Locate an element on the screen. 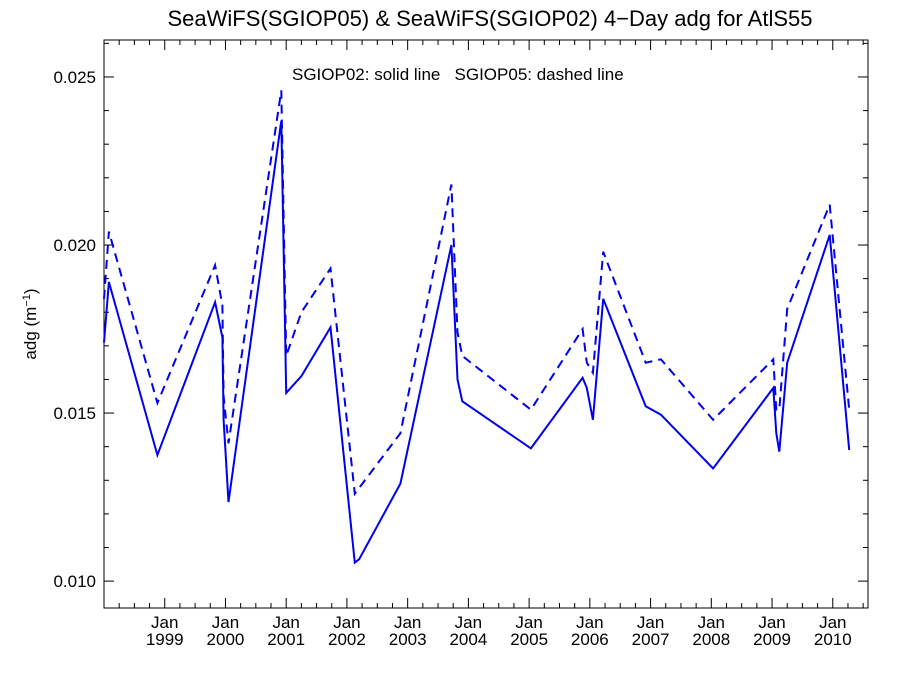  x-tick-label-year: 2001 is located at coordinates (286, 639).